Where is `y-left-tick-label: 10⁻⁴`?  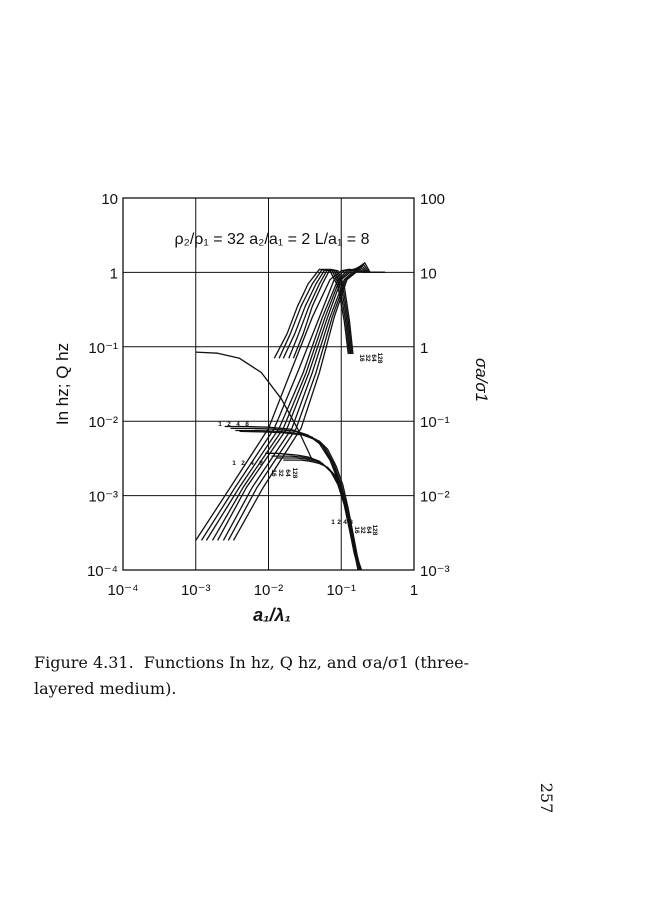 y-left-tick-label: 10⁻⁴ is located at coordinates (102, 571).